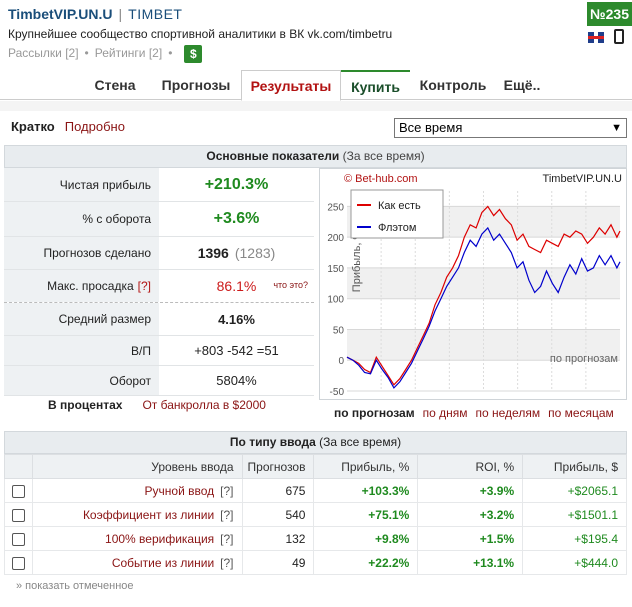  Describe the element at coordinates (160, 538) in the screenshot. I see `level-link: 100% верификация` at that location.